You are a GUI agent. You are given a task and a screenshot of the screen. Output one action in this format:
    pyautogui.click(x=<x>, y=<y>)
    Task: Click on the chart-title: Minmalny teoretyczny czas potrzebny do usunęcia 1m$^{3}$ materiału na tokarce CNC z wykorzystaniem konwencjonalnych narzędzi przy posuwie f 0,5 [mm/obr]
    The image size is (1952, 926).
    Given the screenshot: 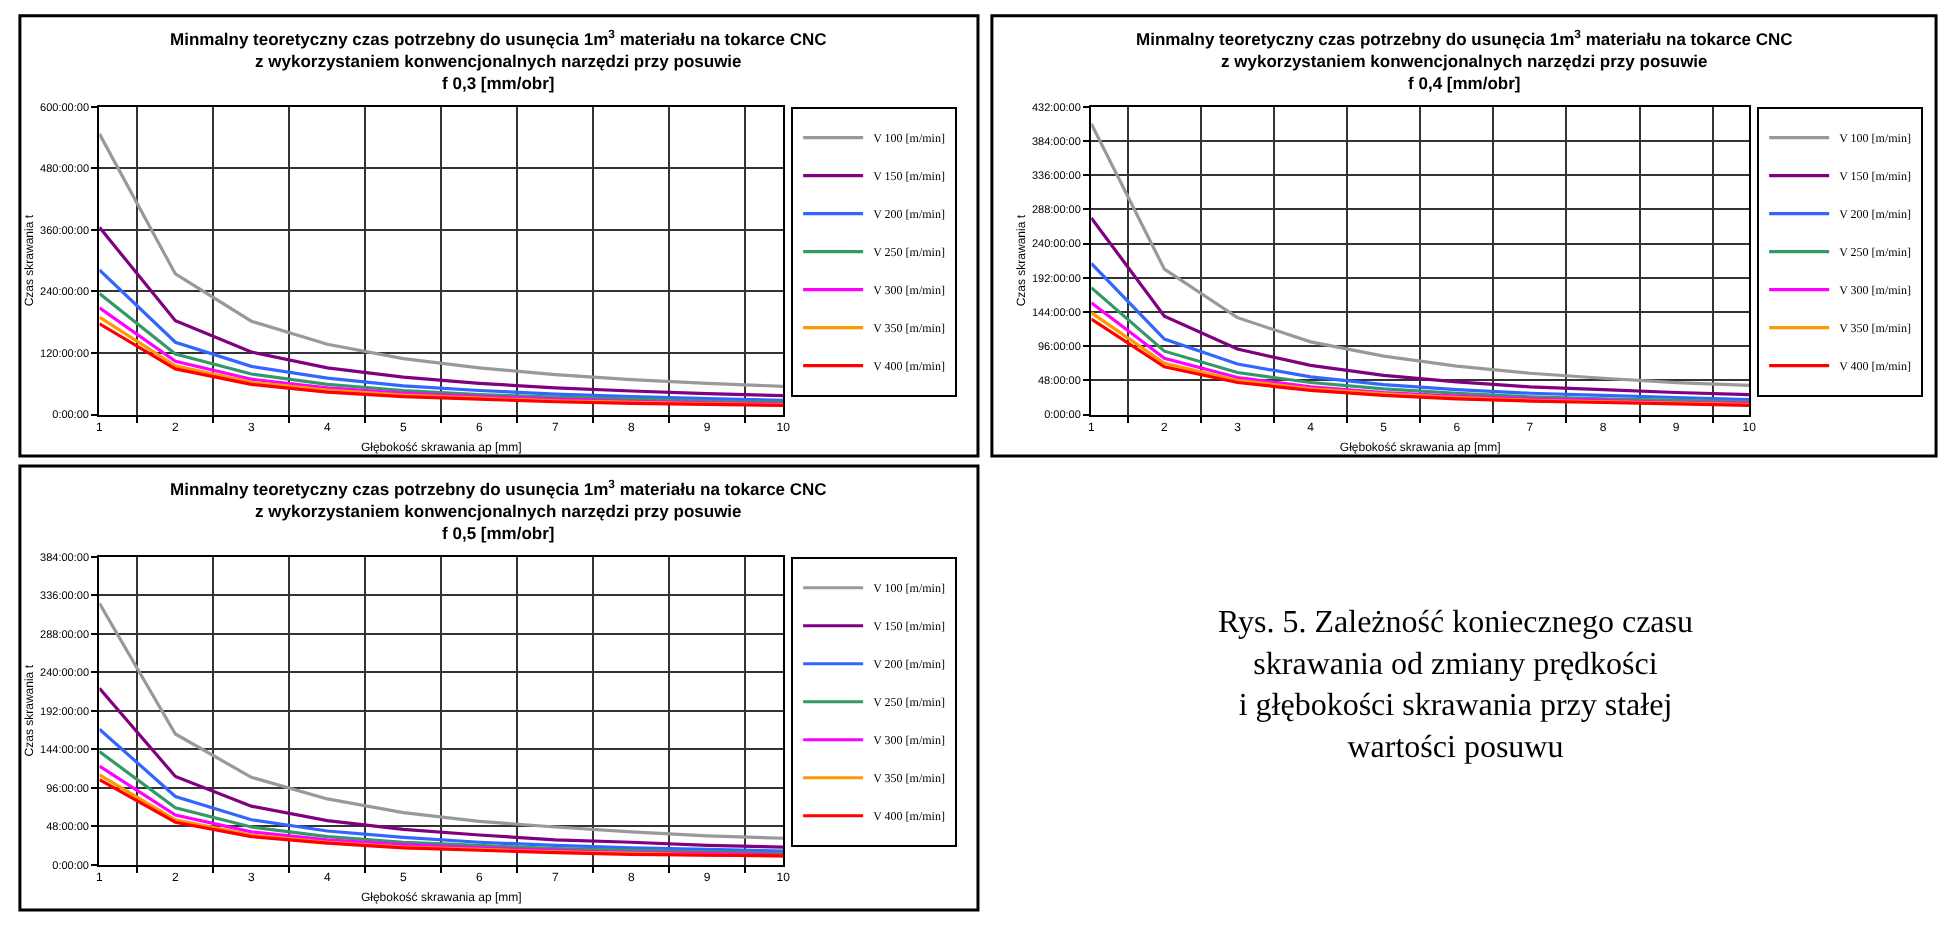 What is the action you would take?
    pyautogui.click(x=498, y=511)
    